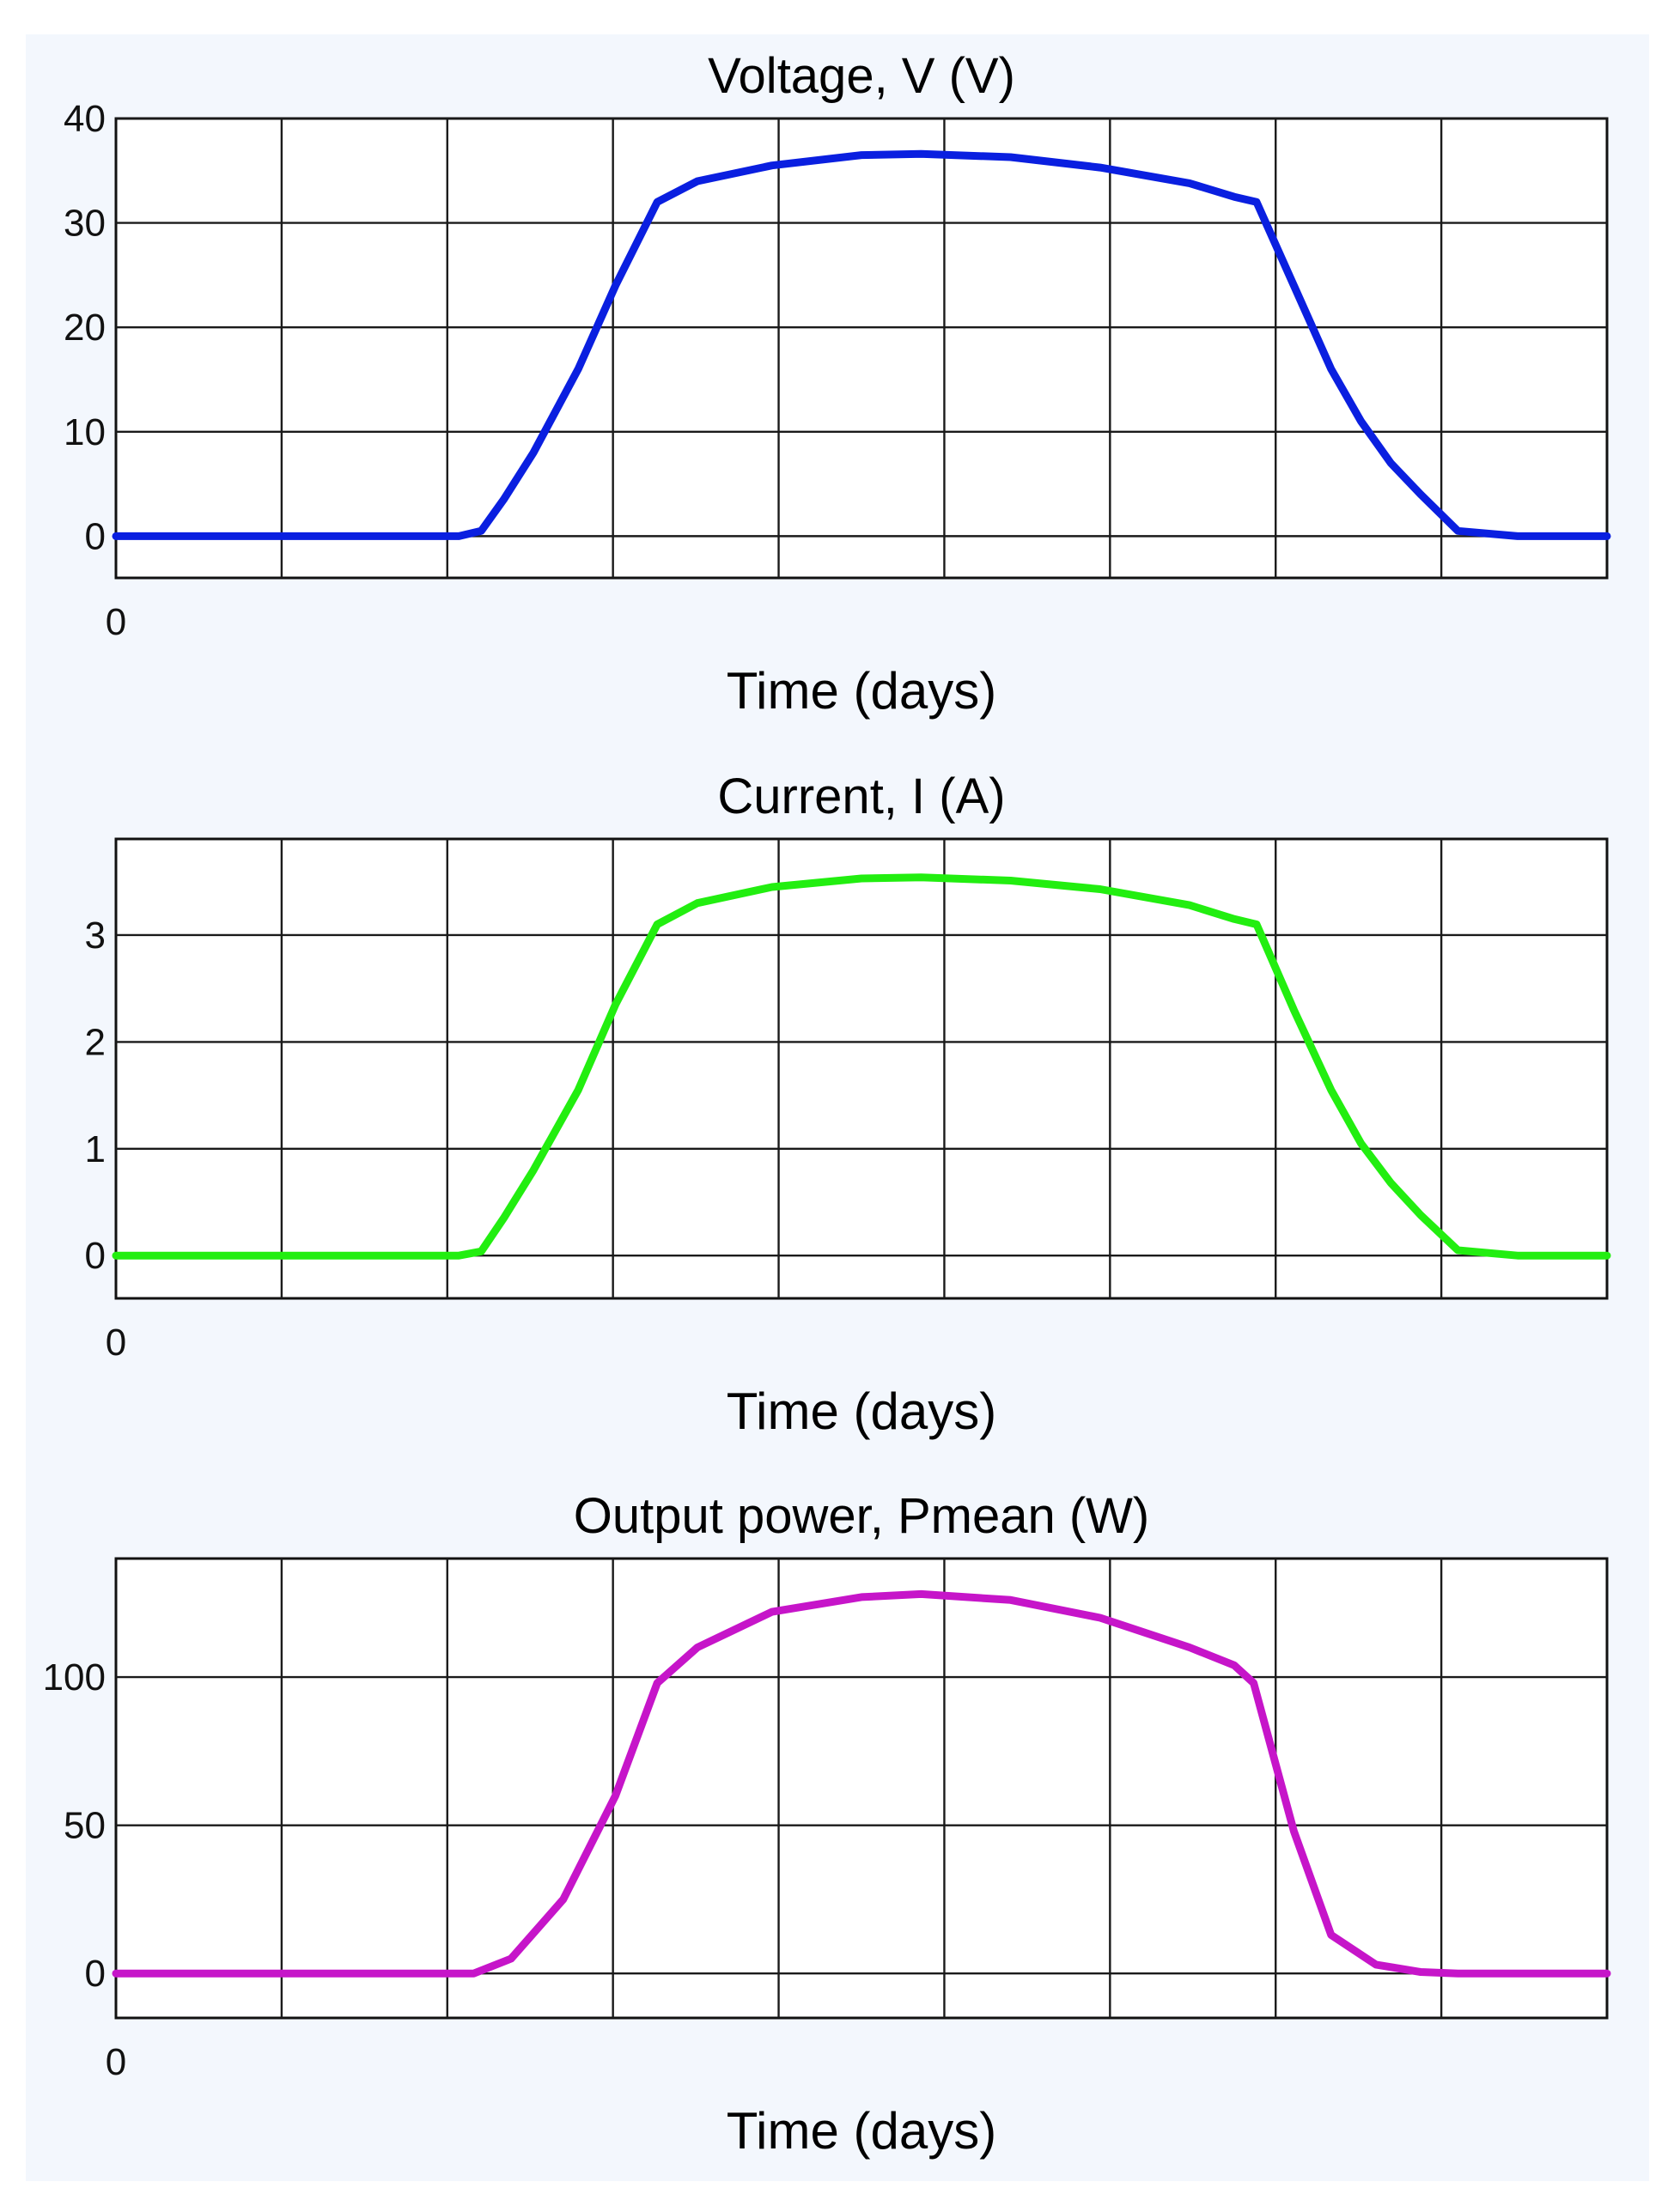  I want to click on y-tick-label: 10, so click(85, 432).